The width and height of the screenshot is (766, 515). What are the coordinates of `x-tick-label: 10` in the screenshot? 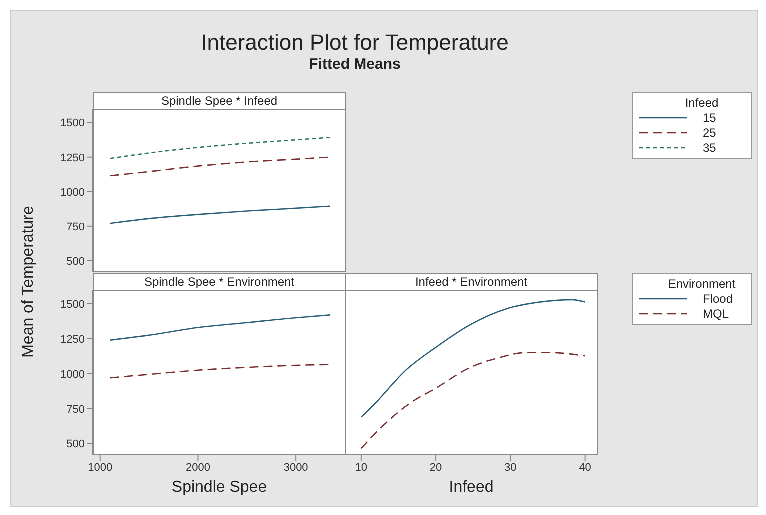 It's located at (361, 468).